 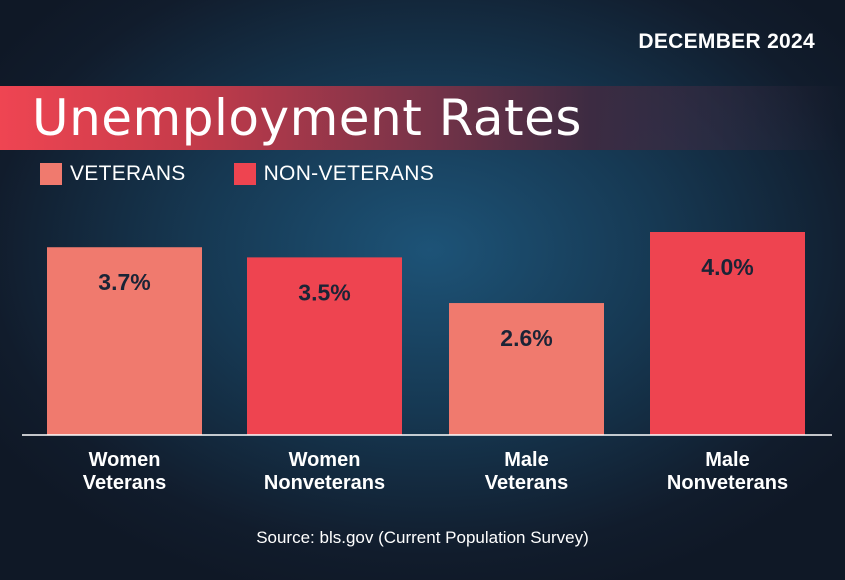 I want to click on title-band, so click(x=422, y=118).